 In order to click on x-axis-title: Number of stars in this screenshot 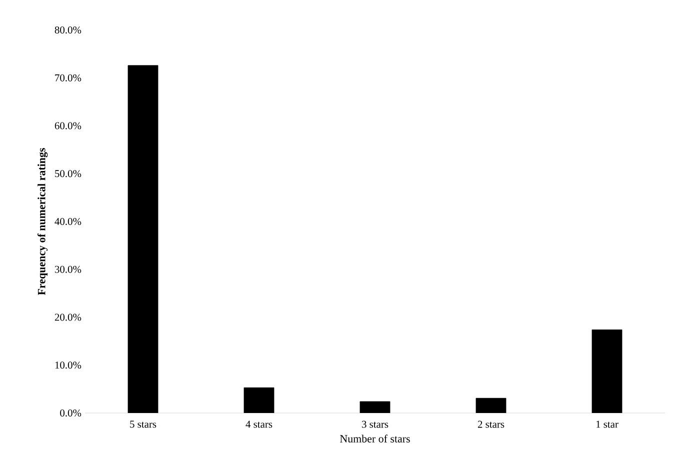, I will do `click(375, 438)`.